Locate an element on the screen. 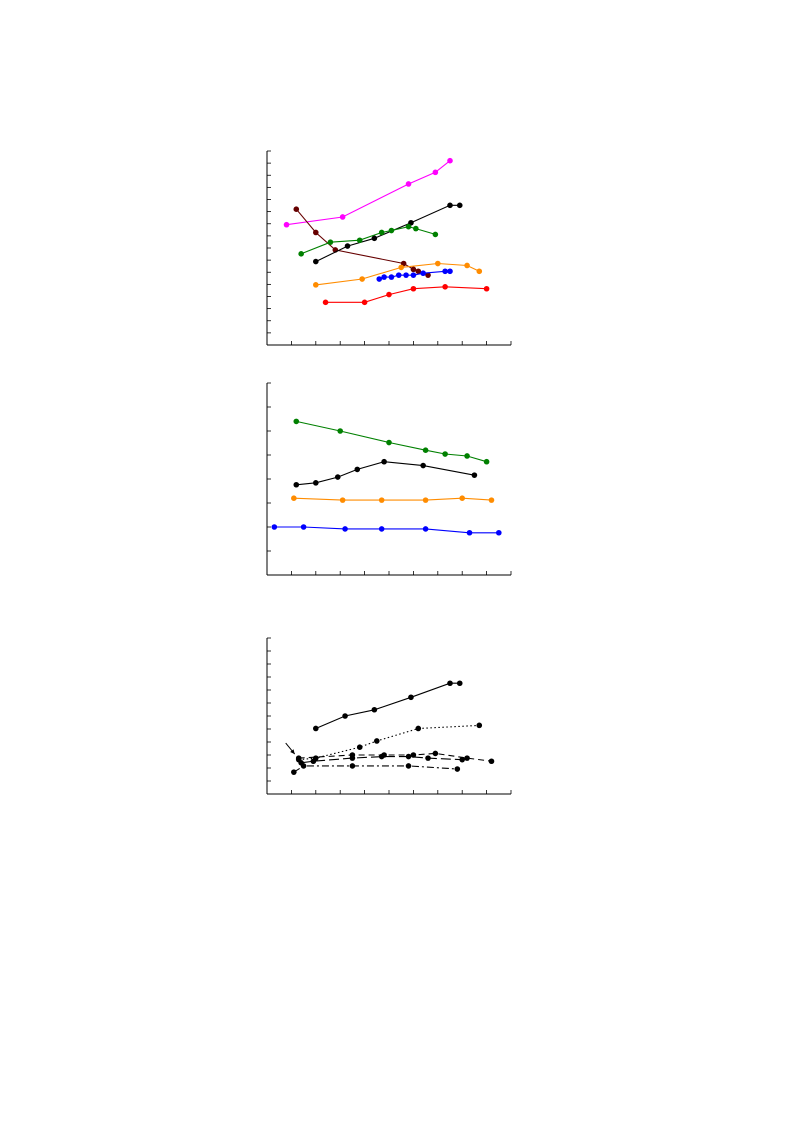 This screenshot has width=793, height=1123. chart-panel-middle is located at coordinates (389, 479).